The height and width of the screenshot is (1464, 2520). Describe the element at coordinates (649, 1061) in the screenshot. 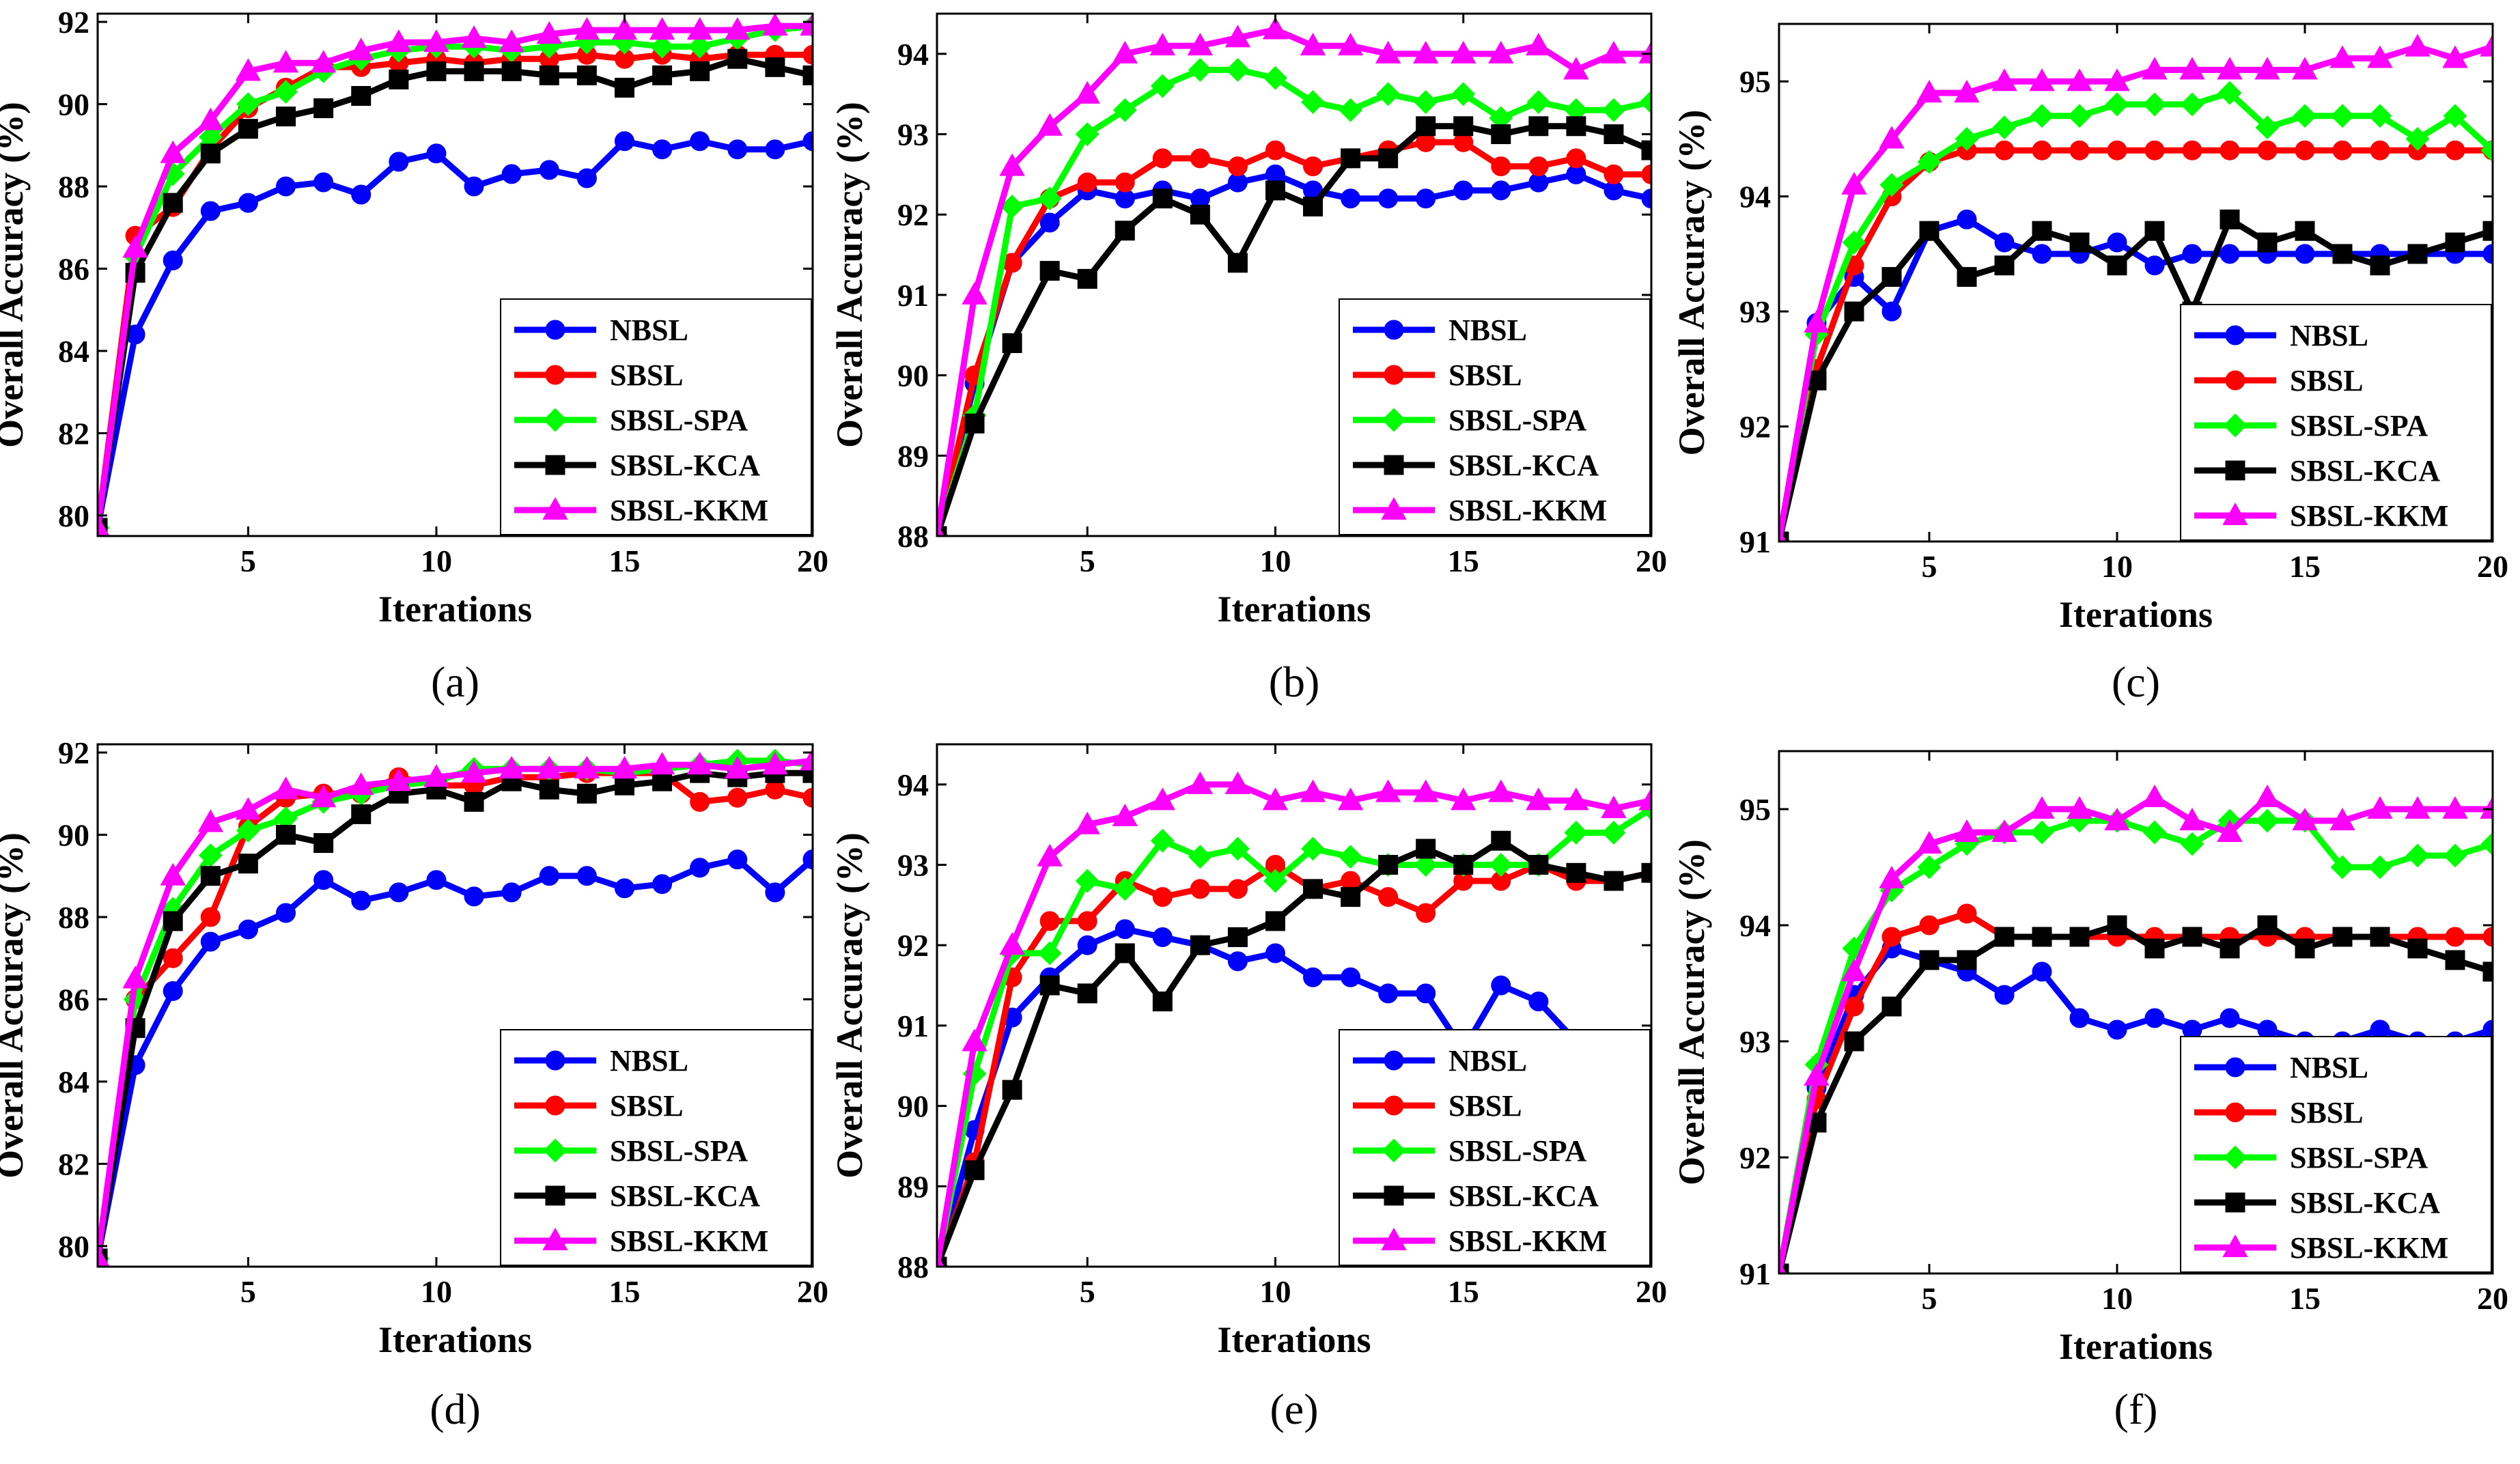

I see `legend-label: NBSL` at that location.